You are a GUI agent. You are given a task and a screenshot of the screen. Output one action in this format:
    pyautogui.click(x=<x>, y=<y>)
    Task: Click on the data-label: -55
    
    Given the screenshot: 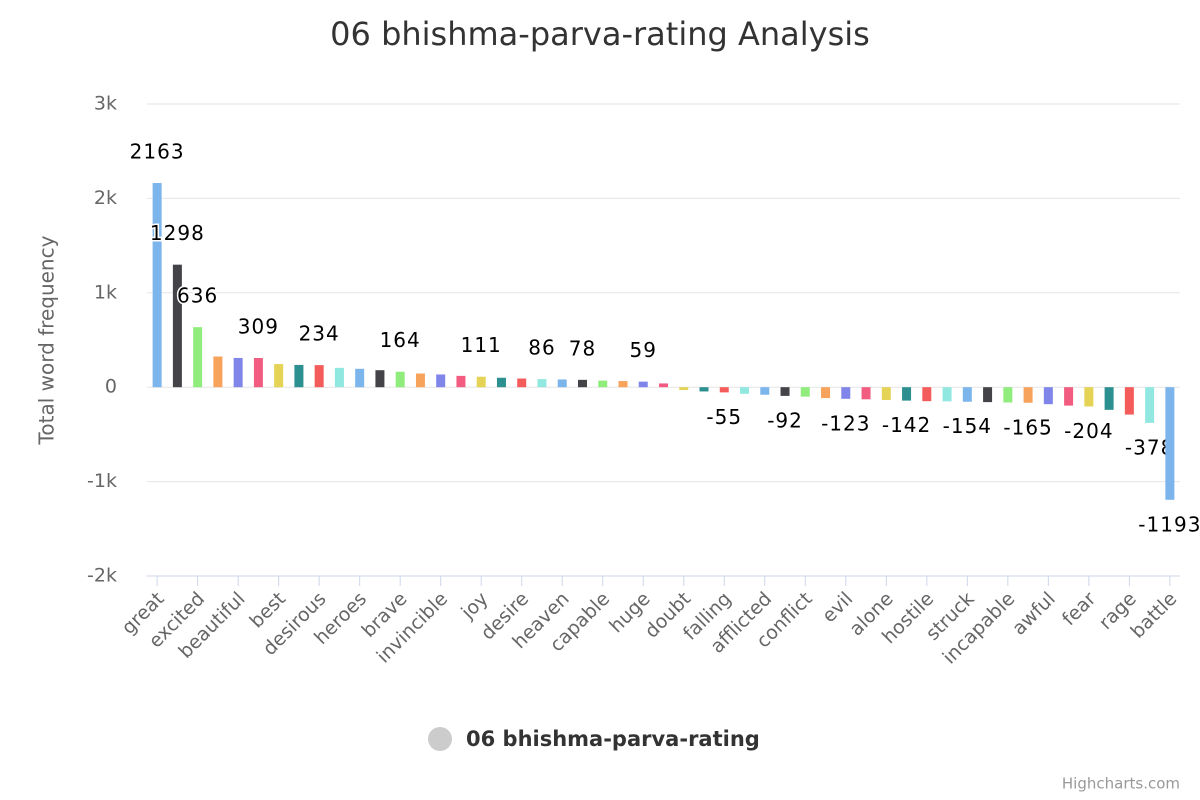 What is the action you would take?
    pyautogui.click(x=724, y=417)
    